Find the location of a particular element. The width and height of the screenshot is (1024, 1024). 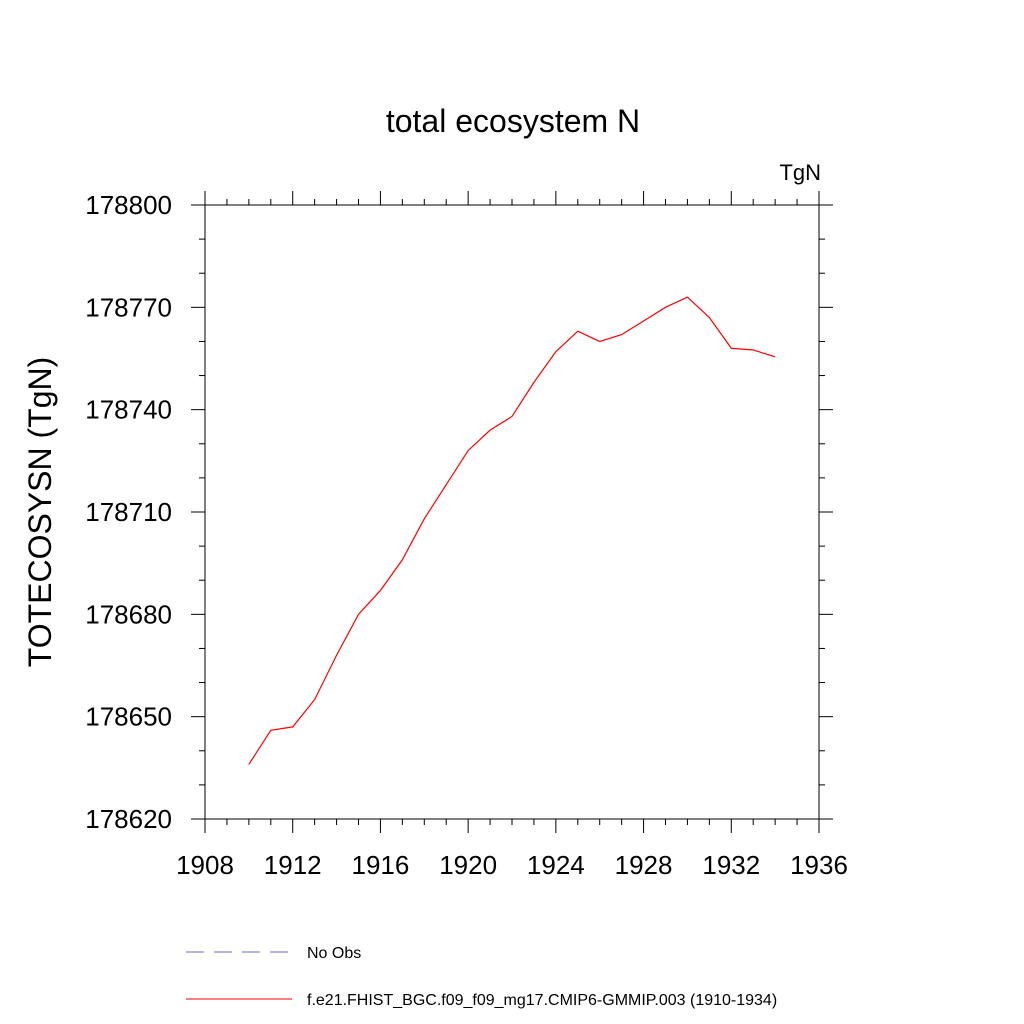

y-tick-label: 178710 is located at coordinates (128, 512).